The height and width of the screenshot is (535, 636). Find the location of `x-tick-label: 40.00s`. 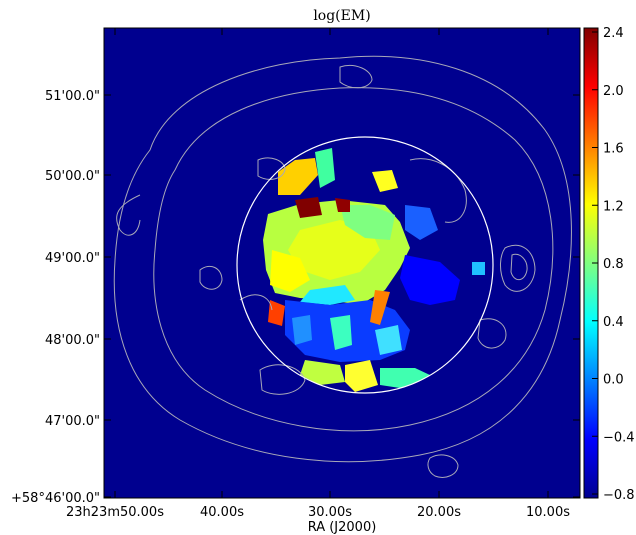

x-tick-label: 40.00s is located at coordinates (222, 512).